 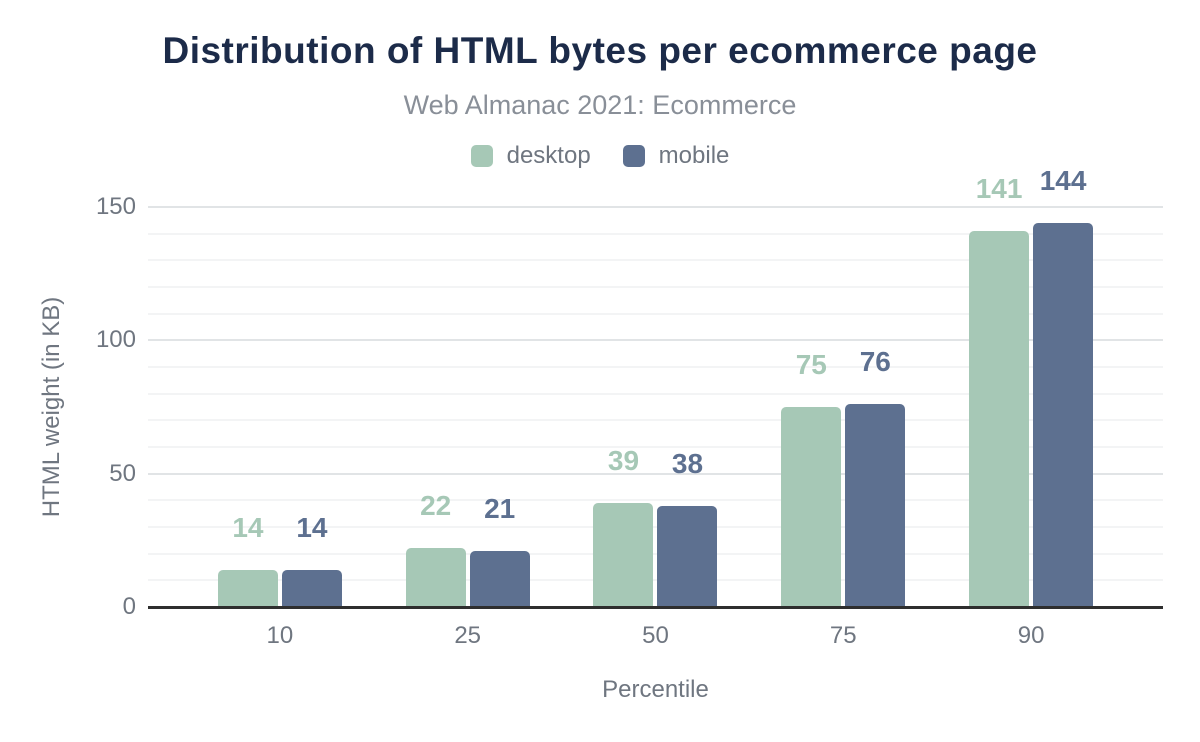 I want to click on bar-group-p25: 22 21 25, so click(x=468, y=428).